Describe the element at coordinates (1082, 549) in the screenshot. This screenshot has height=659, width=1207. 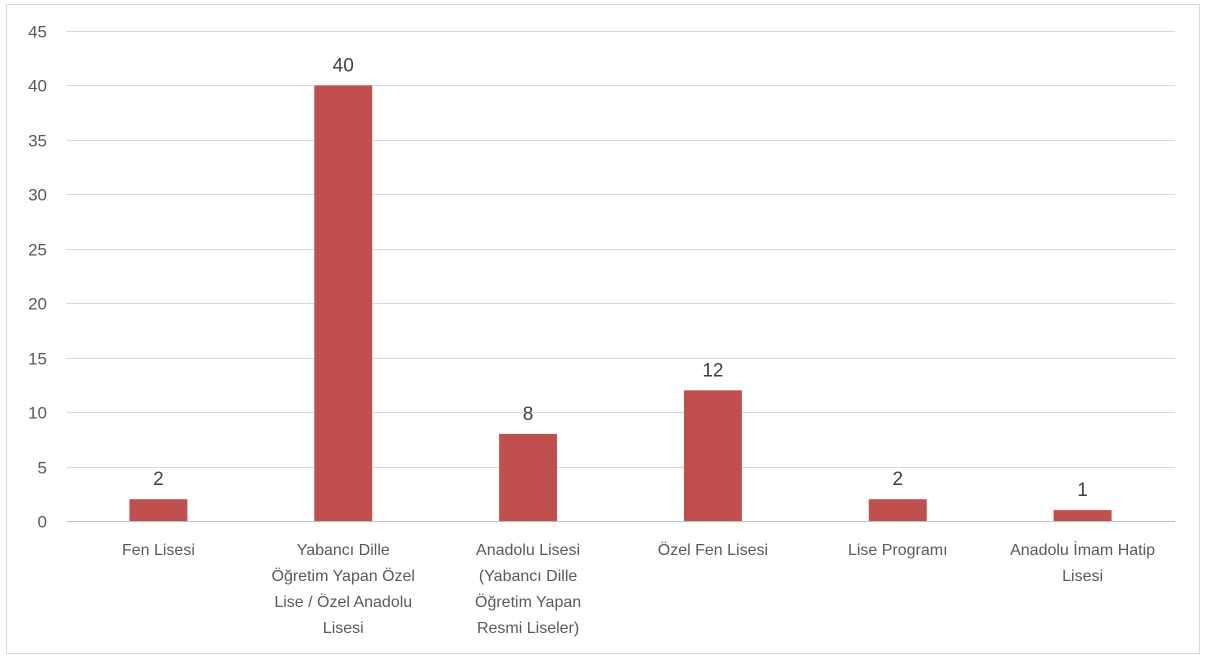
I see `category-label-line: Anadolu İmam Hatip` at that location.